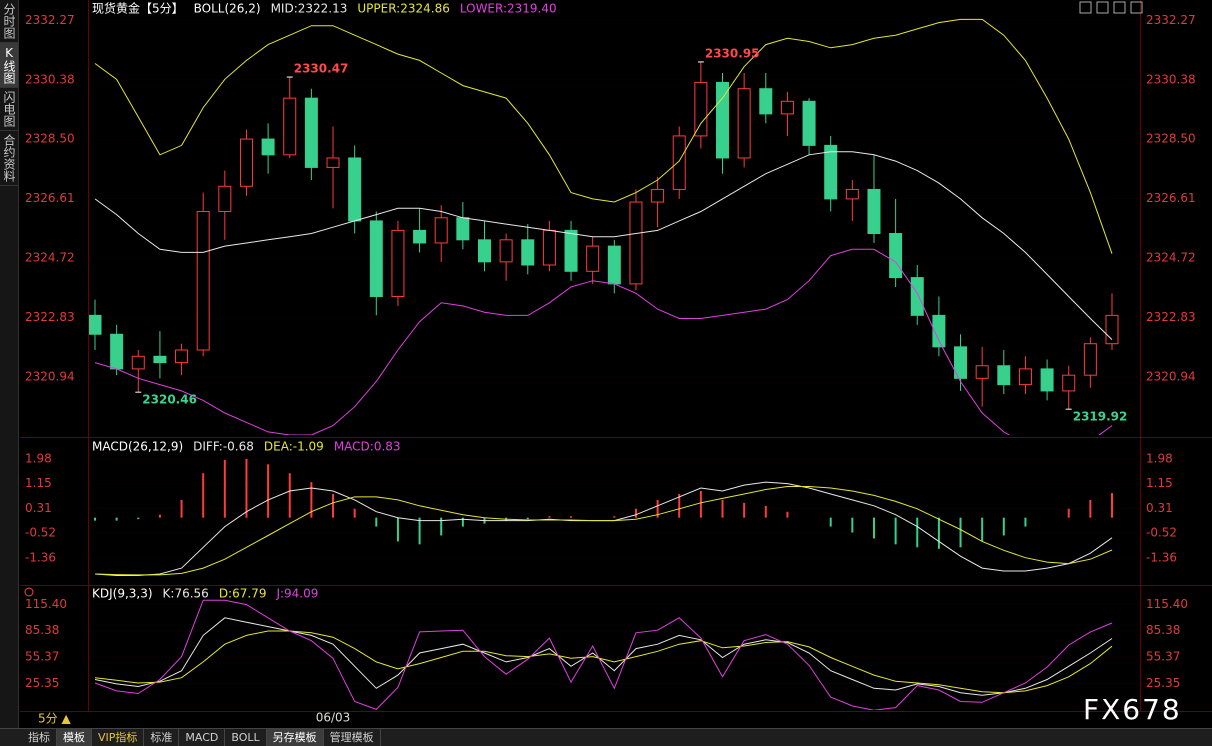 The width and height of the screenshot is (1212, 746). What do you see at coordinates (42, 630) in the screenshot?
I see `y-tick-label: 85.38` at bounding box center [42, 630].